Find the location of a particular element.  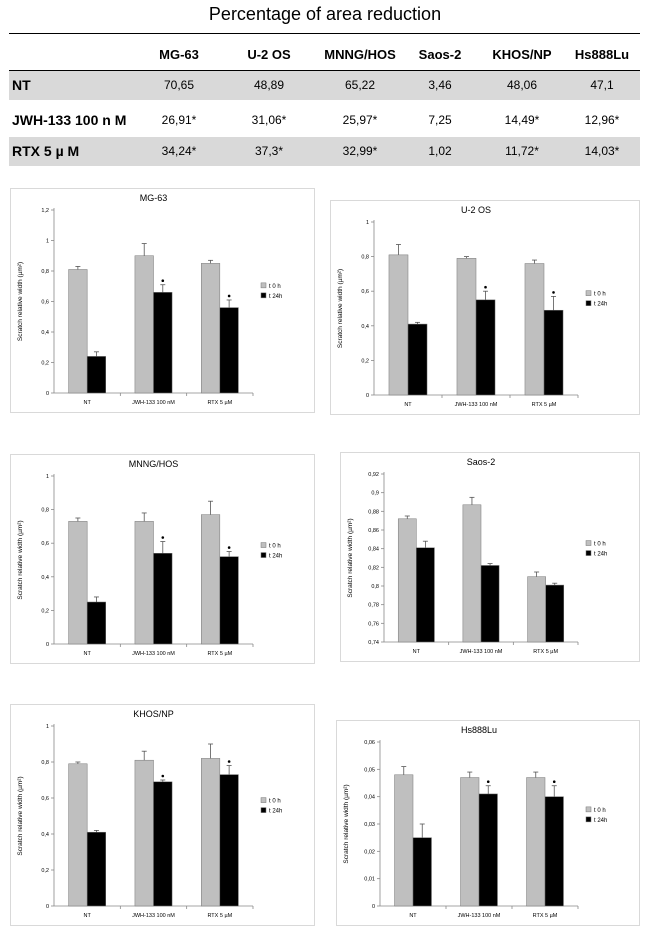

y-tick-label: 0,86 is located at coordinates (373, 531).